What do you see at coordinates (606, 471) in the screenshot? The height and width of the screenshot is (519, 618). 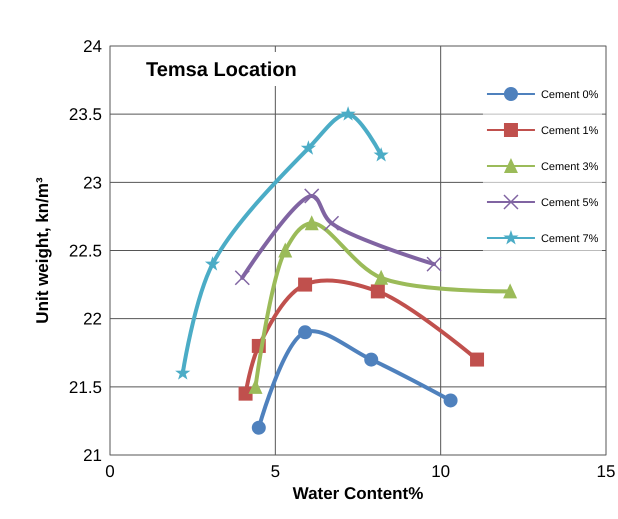 I see `x-tick-label: 15` at bounding box center [606, 471].